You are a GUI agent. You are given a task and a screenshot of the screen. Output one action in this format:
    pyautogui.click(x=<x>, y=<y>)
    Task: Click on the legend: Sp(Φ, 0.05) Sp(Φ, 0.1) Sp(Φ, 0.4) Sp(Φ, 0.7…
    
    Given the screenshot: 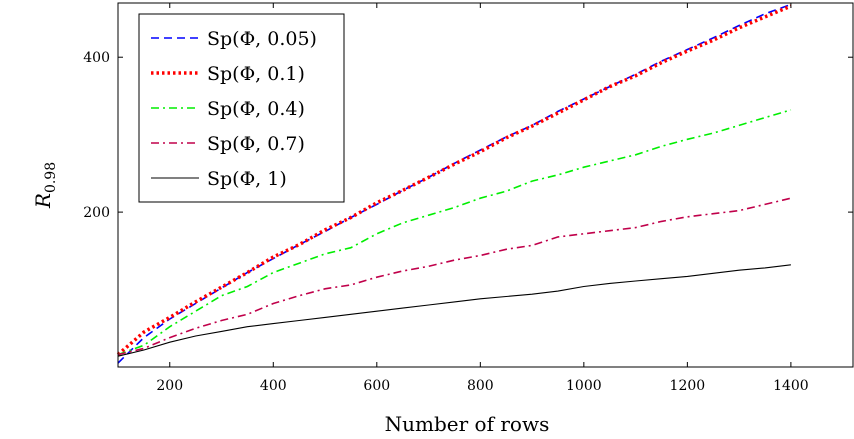 What is the action you would take?
    pyautogui.click(x=241, y=108)
    